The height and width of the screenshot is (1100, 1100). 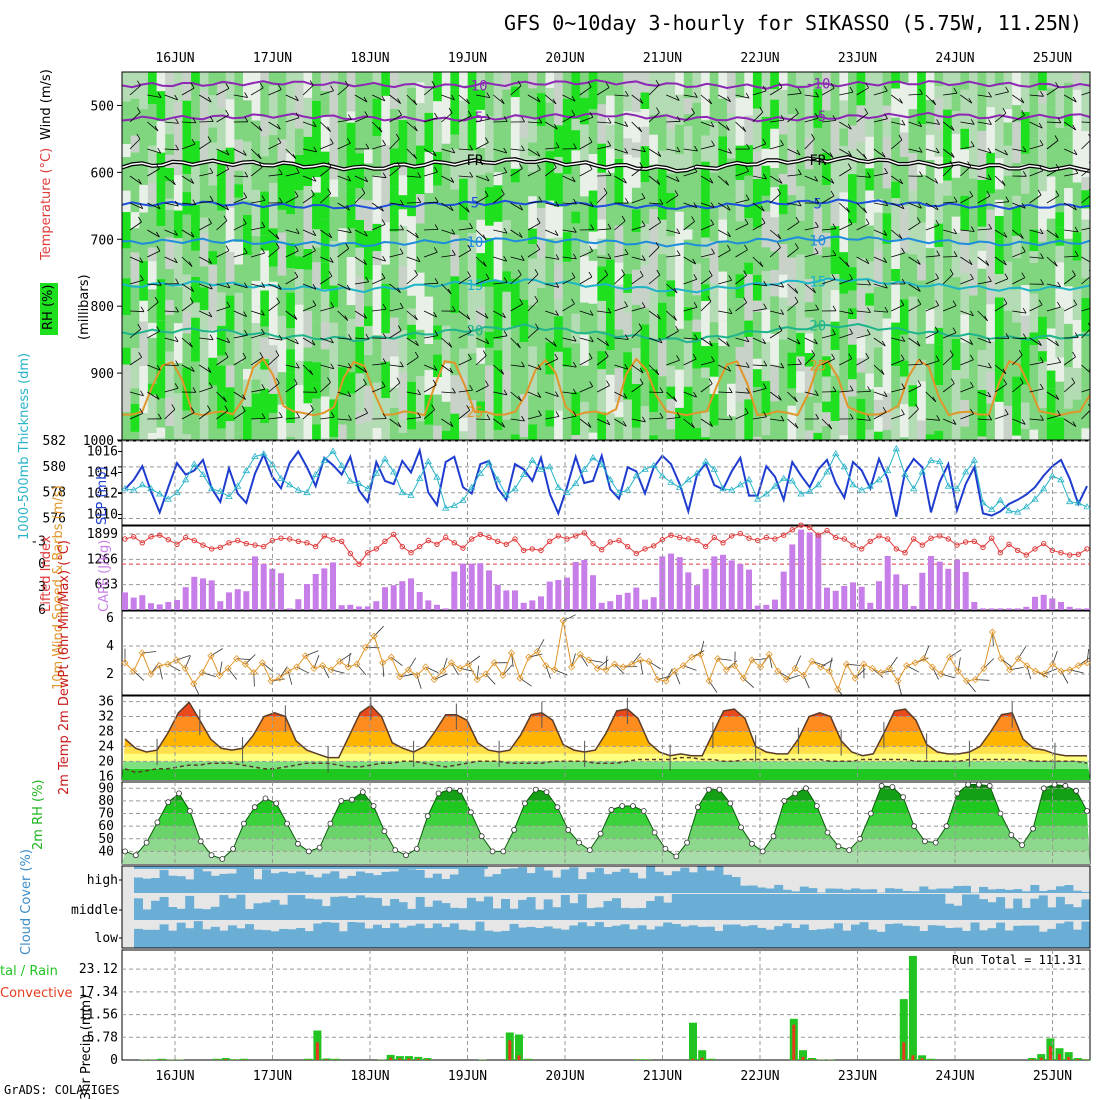 What do you see at coordinates (54, 519) in the screenshot?
I see `y-tick-label: 576` at bounding box center [54, 519].